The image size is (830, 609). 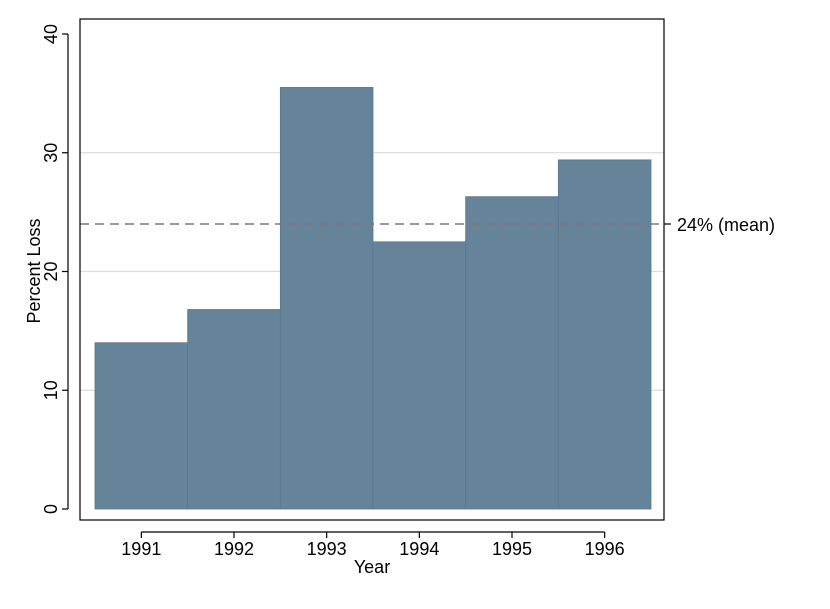 I want to click on y-tick-label: 20, so click(x=51, y=271).